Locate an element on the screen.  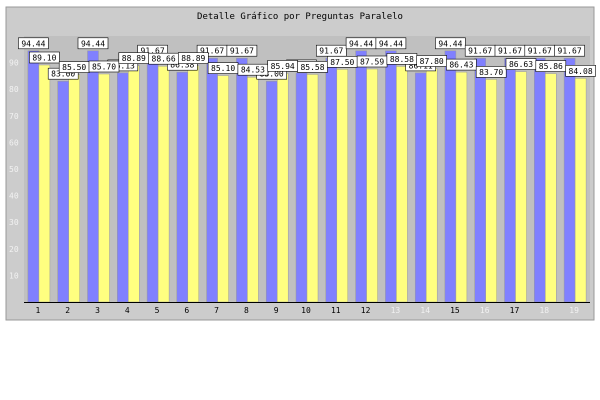
x-tick-label: 1 is located at coordinates (37, 310).